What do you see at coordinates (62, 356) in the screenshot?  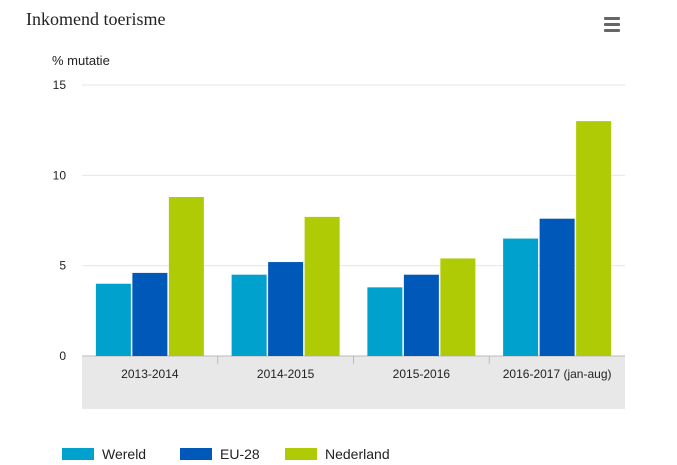 I see `y-tick-label: 0` at bounding box center [62, 356].